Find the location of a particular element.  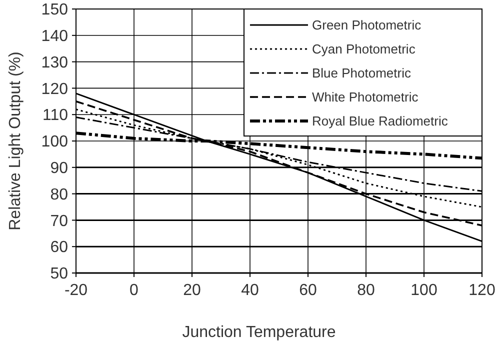

x-tick-label: 80 is located at coordinates (366, 290).